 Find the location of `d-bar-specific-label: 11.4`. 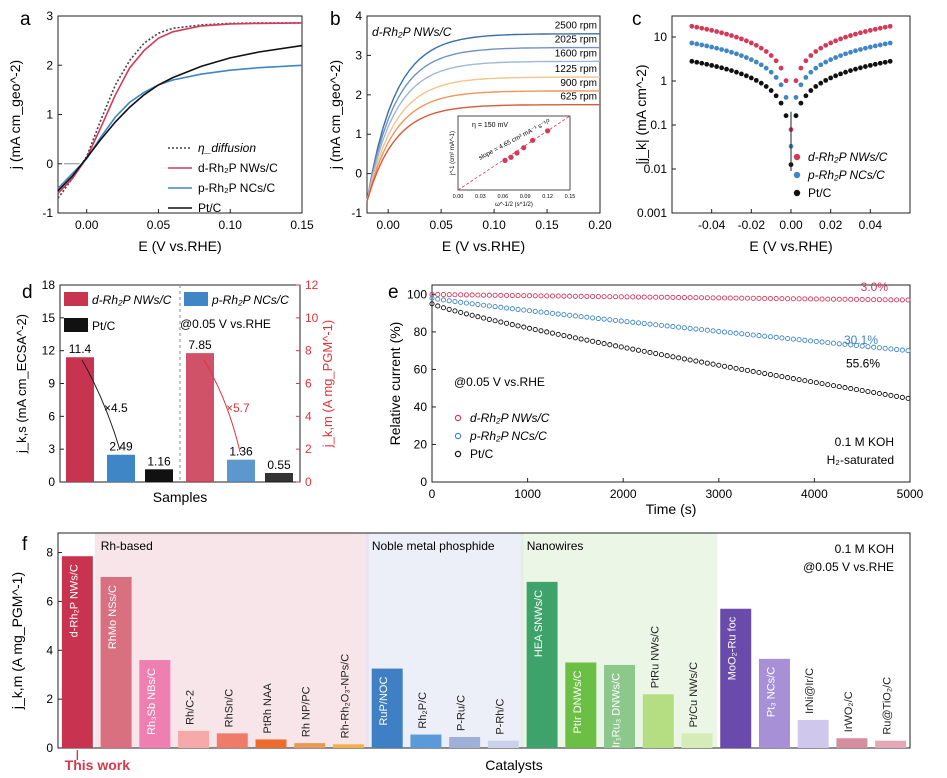

d-bar-specific-label: 11.4 is located at coordinates (80, 349).